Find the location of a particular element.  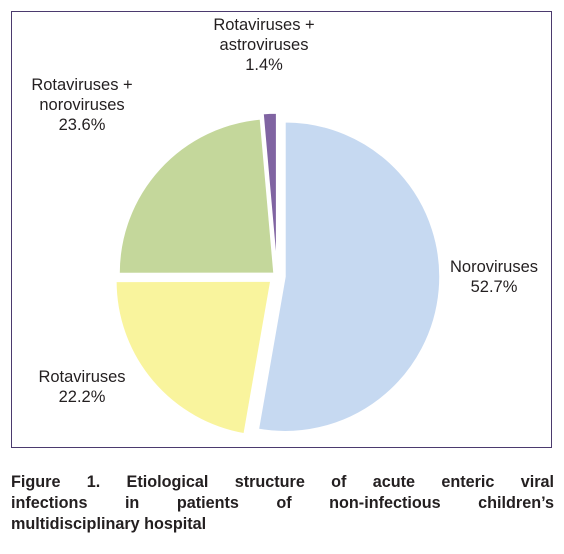

caption-line-3: multidisciplinary hospital is located at coordinates (109, 524).